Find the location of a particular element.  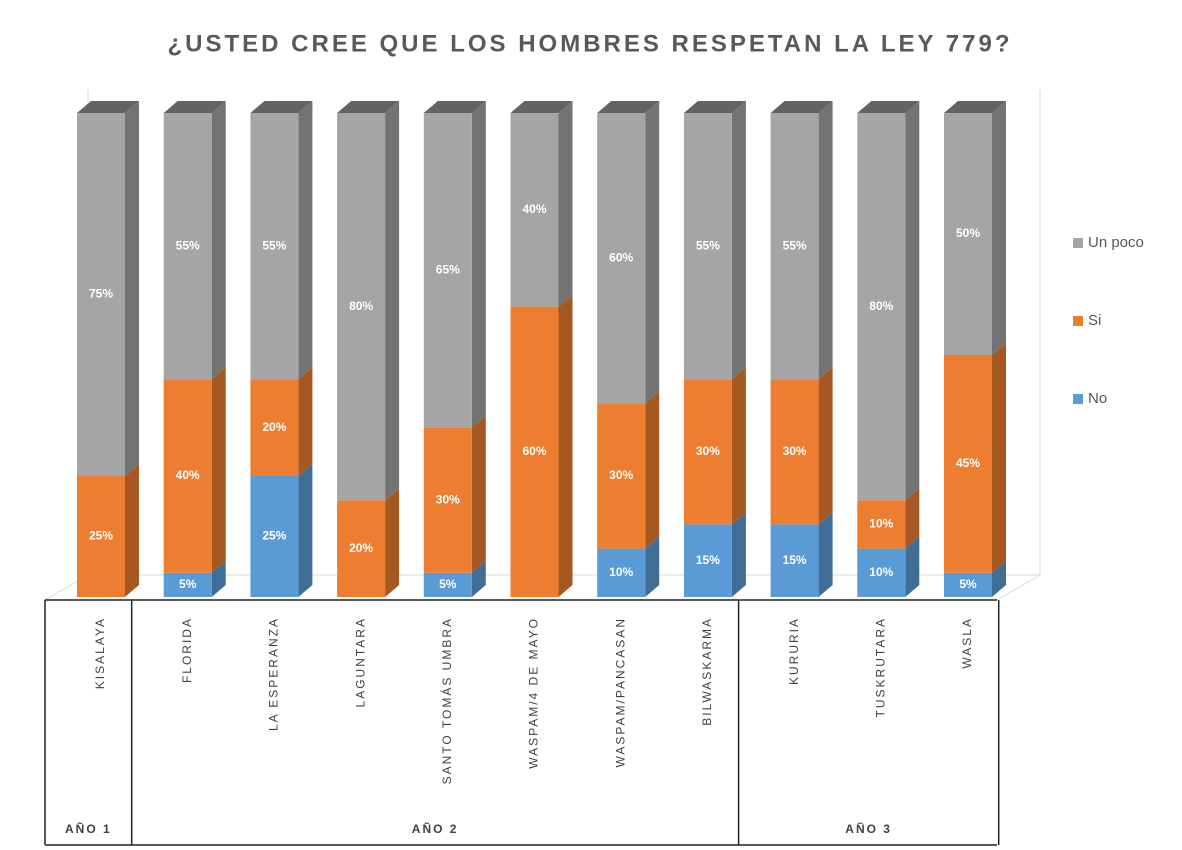

x-tick-label: FLORIDA is located at coordinates (187, 650).